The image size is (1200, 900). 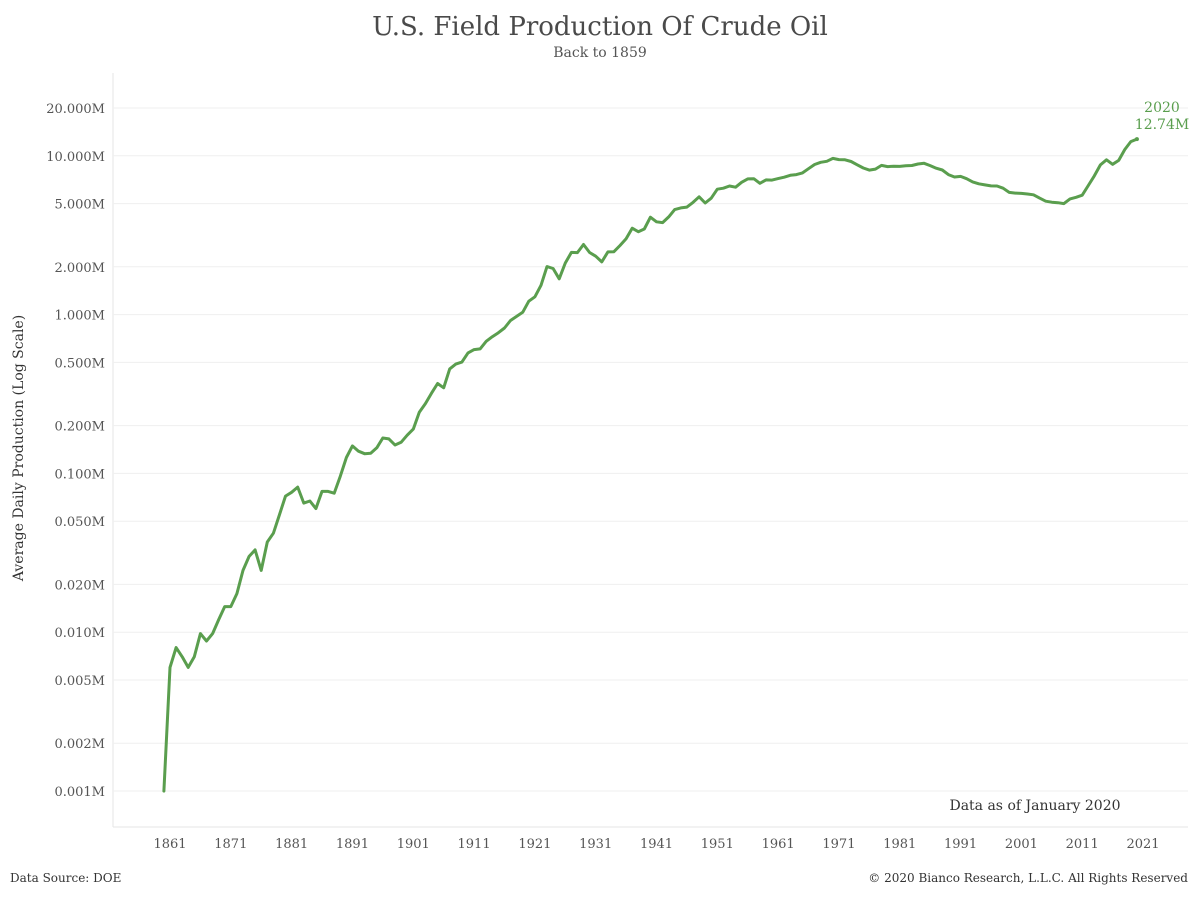 What do you see at coordinates (838, 844) in the screenshot?
I see `x-tick-label: 1971` at bounding box center [838, 844].